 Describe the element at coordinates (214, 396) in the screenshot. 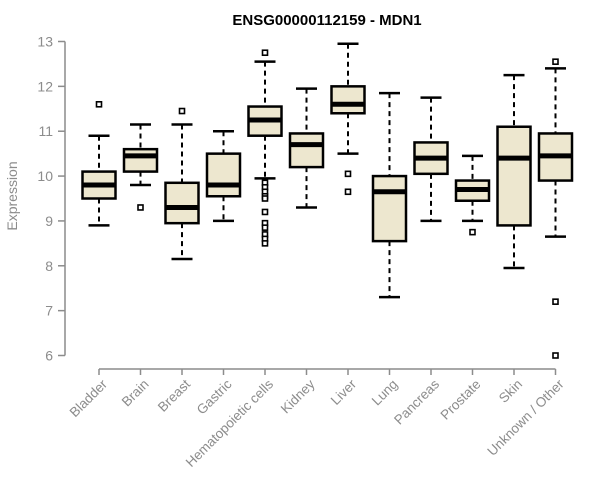

I see `x-category-label: Gastric` at that location.